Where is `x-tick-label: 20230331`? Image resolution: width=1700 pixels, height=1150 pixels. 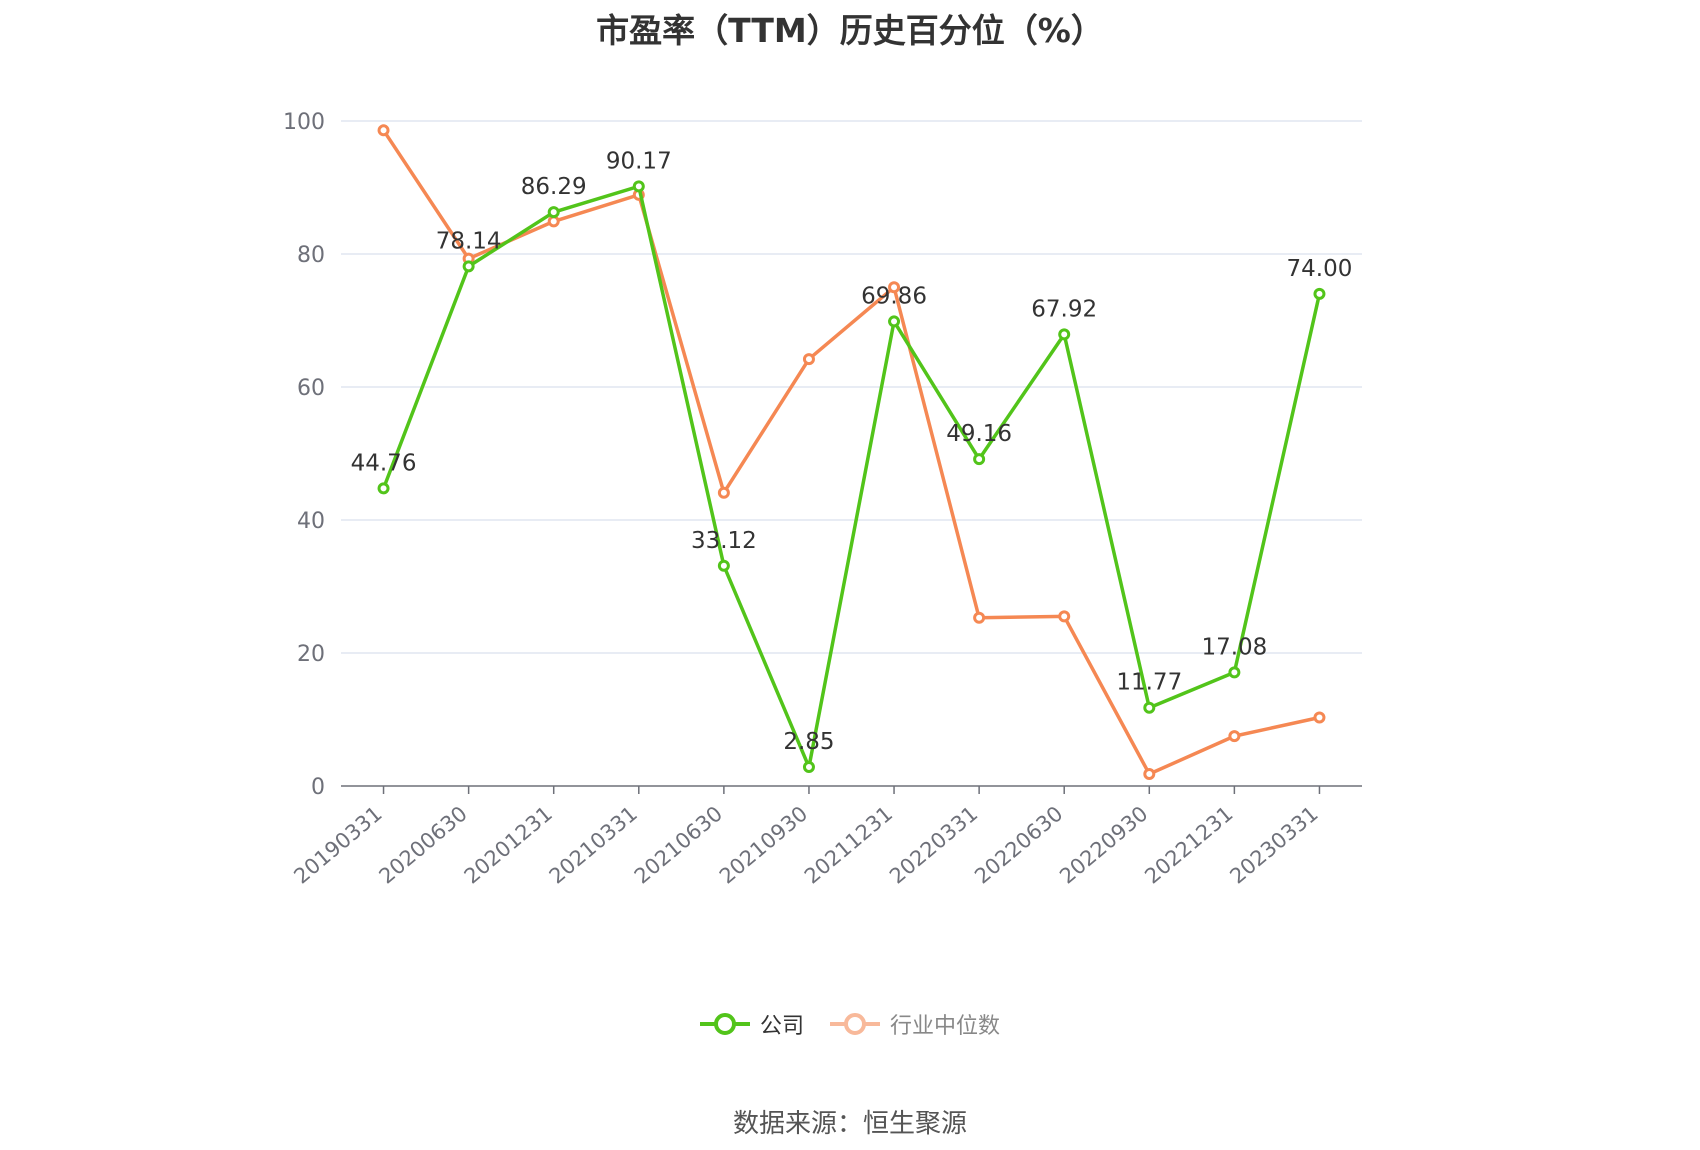
x-tick-label: 20230331 is located at coordinates (1273, 844).